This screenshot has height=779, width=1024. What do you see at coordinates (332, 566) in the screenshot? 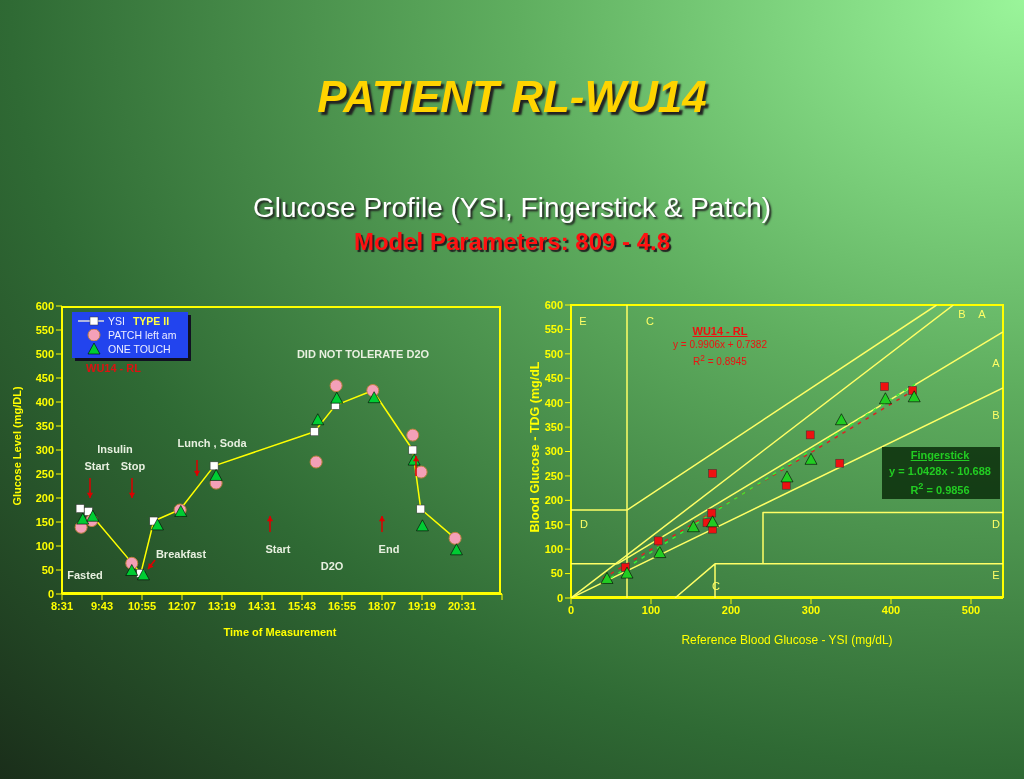
I see `annotation: D2O` at bounding box center [332, 566].